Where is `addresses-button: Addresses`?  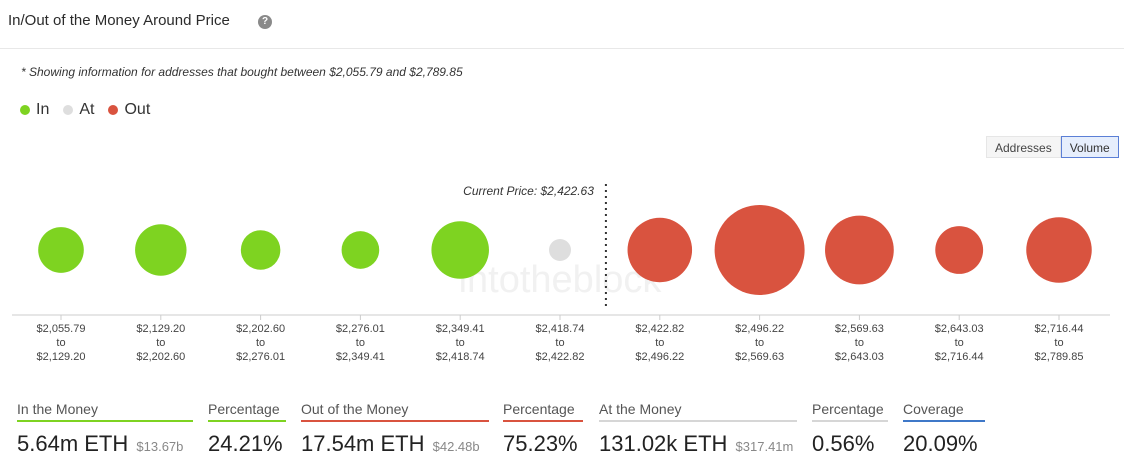 addresses-button: Addresses is located at coordinates (1023, 147).